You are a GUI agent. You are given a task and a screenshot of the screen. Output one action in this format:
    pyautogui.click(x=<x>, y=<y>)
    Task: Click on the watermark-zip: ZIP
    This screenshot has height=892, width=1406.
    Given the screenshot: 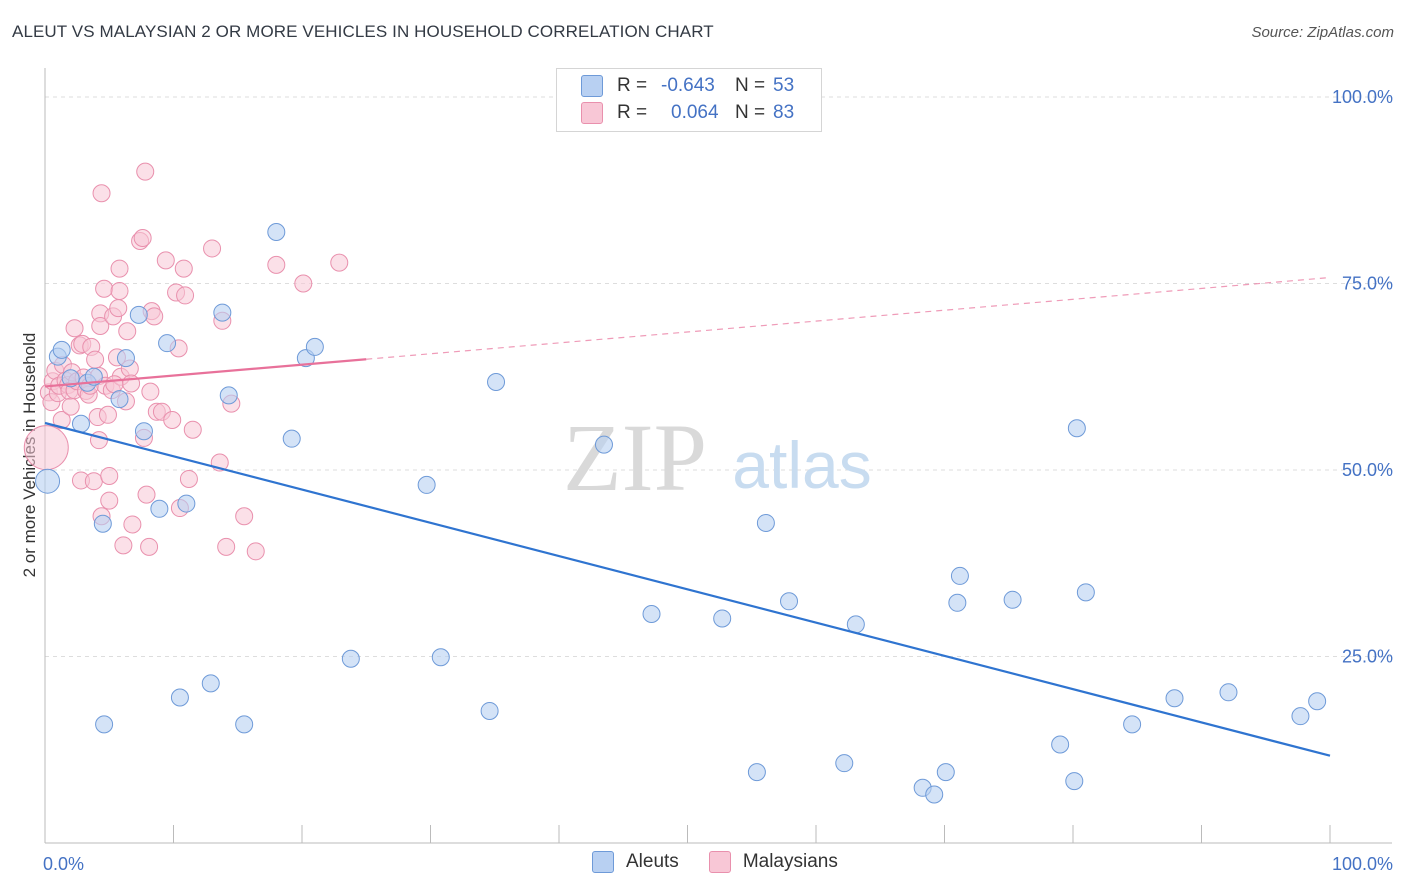 What is the action you would take?
    pyautogui.click(x=635, y=457)
    